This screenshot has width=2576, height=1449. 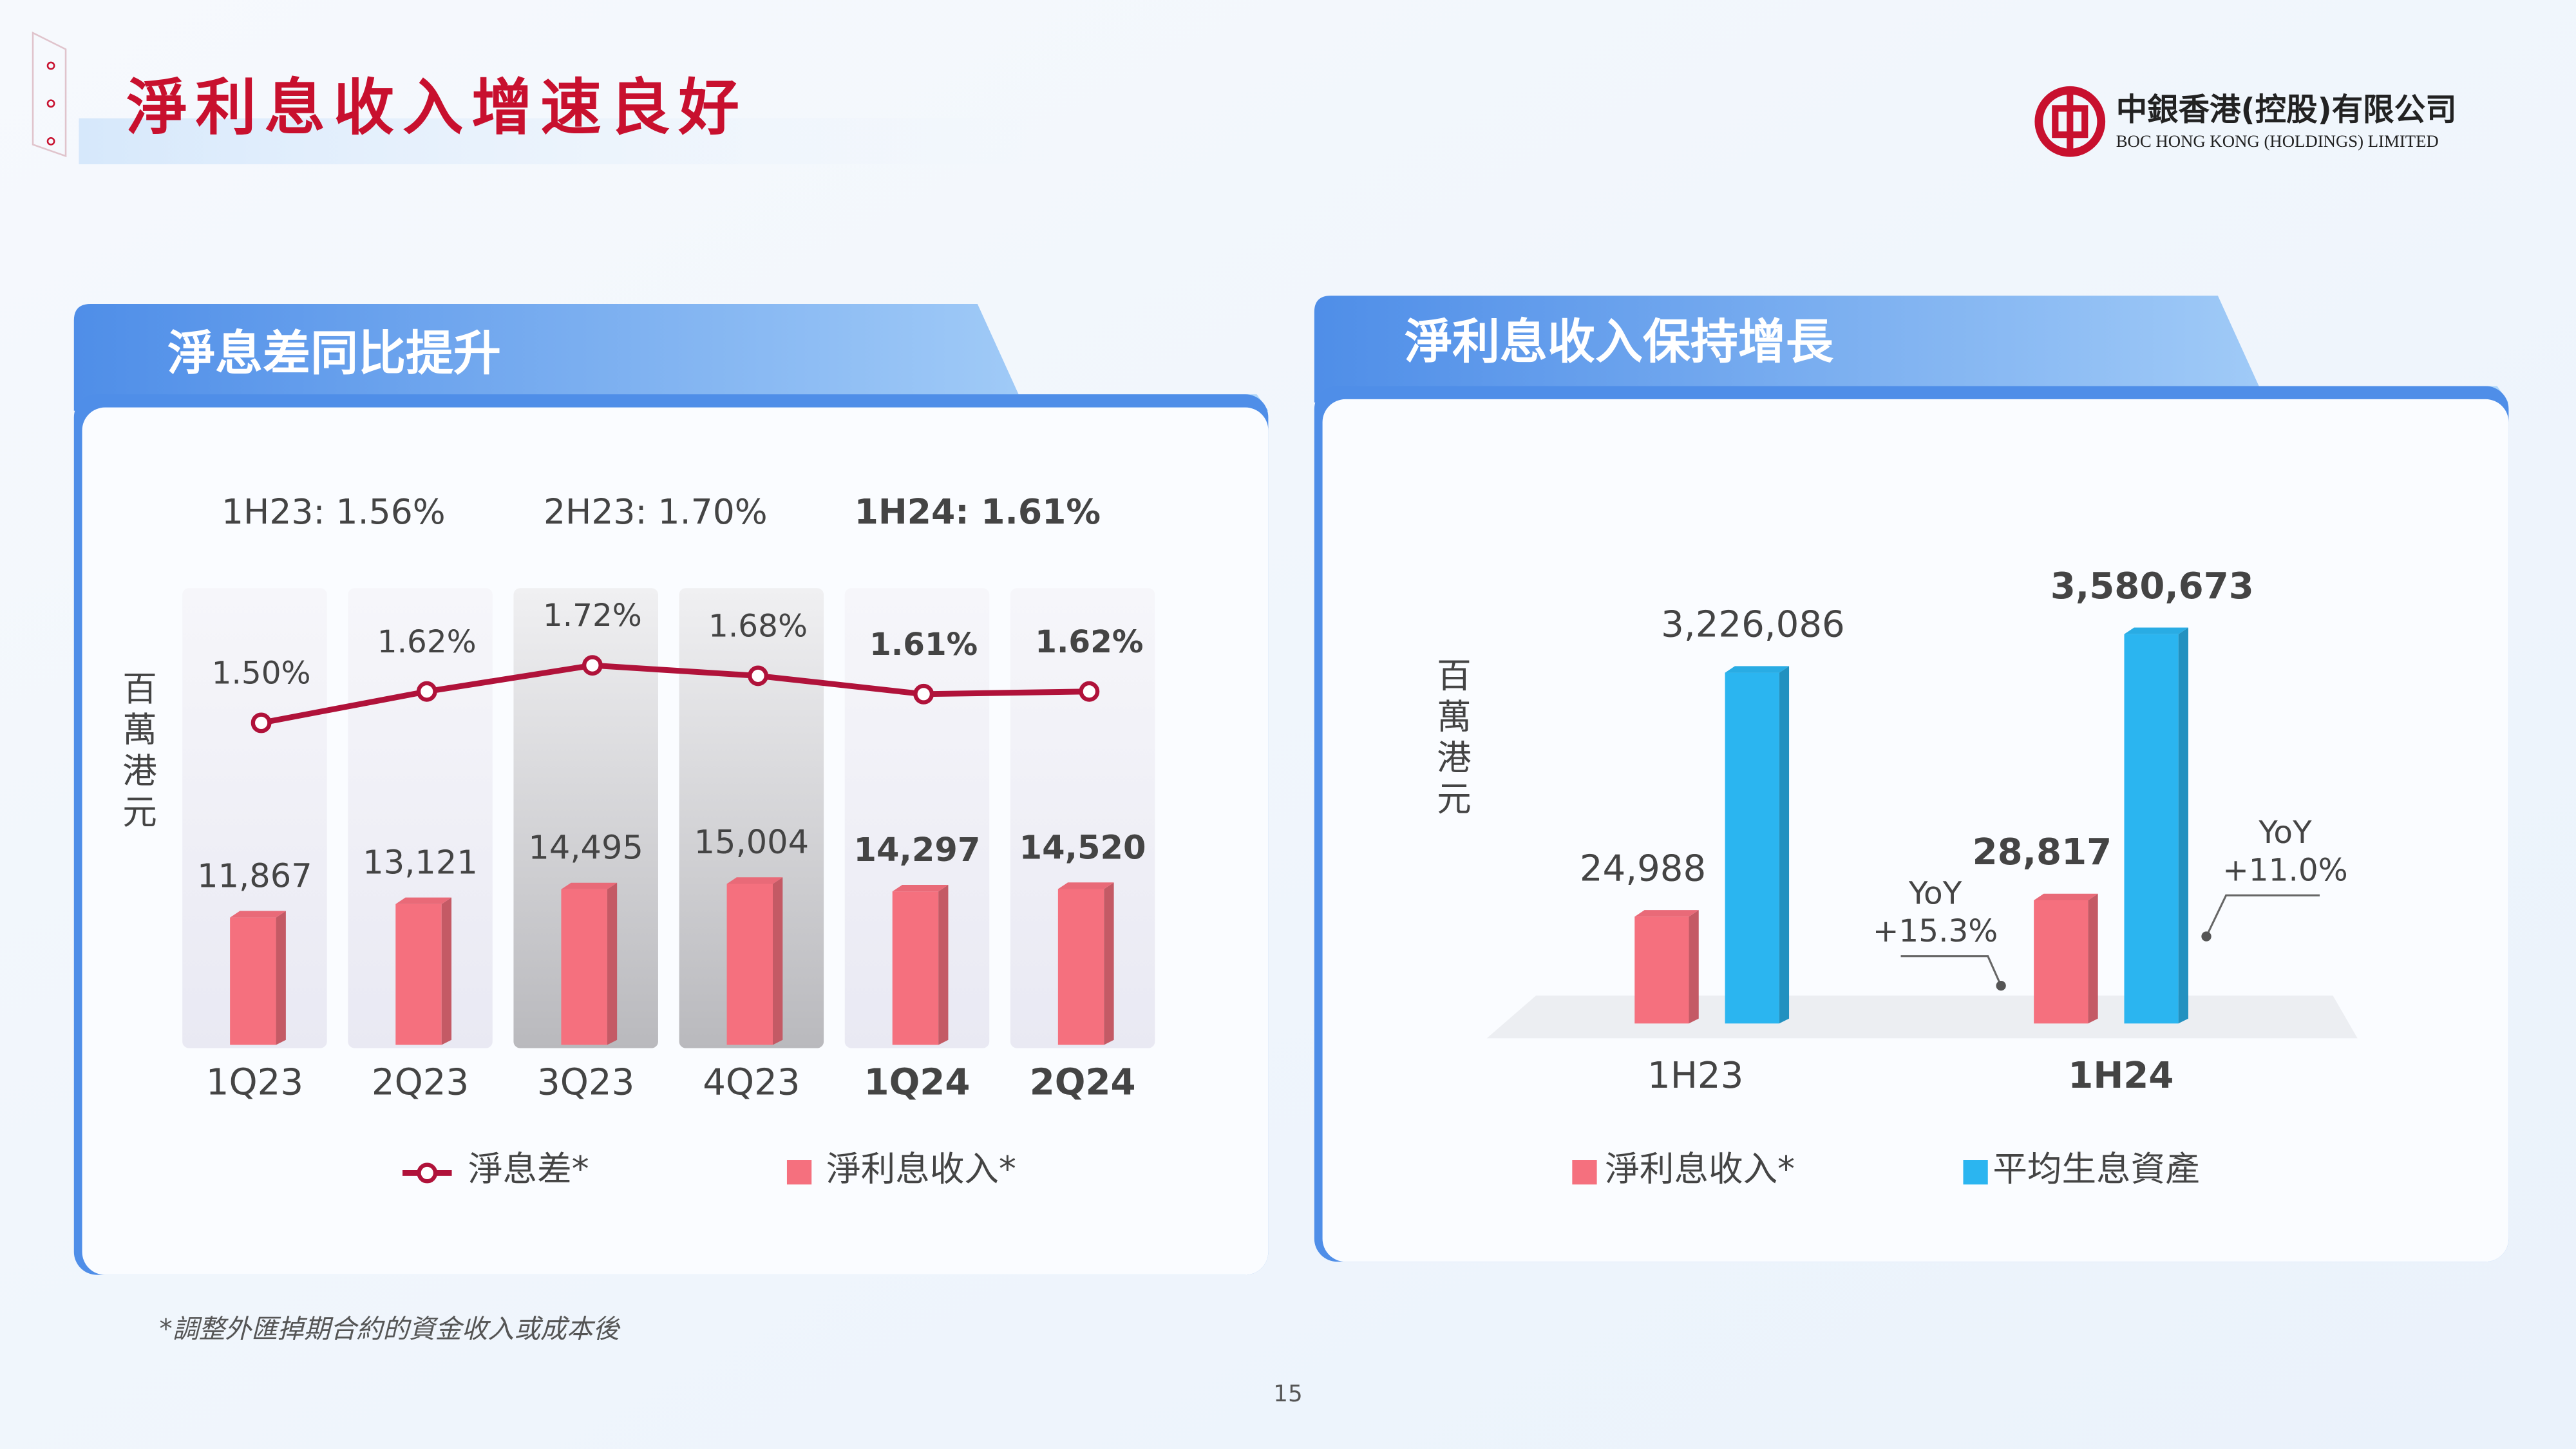 What do you see at coordinates (2285, 871) in the screenshot?
I see `annotation: +11.0%` at bounding box center [2285, 871].